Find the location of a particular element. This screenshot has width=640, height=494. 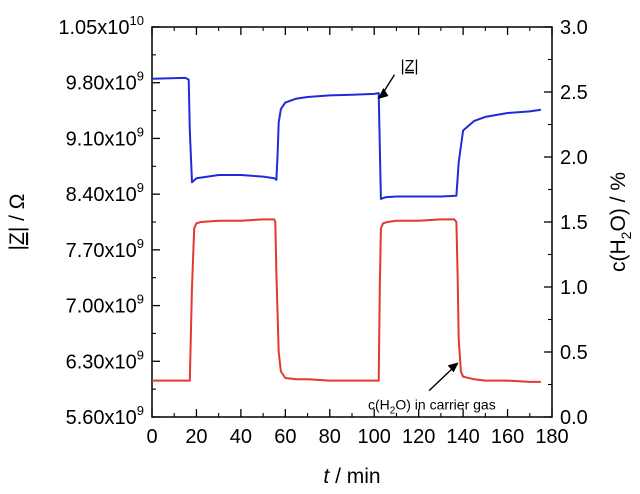

impedance-annotation-arrowhead is located at coordinates (383, 94).